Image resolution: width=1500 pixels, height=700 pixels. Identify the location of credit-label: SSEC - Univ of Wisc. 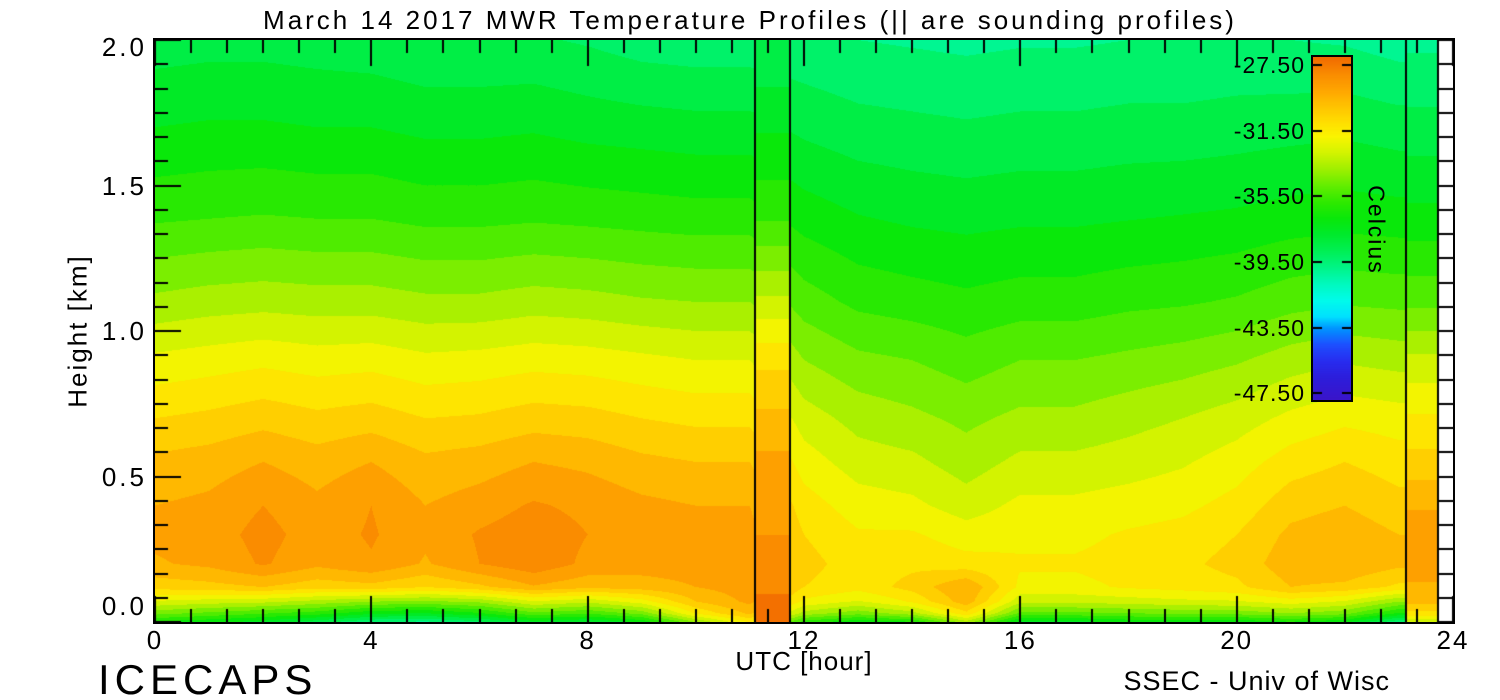
(1256, 681).